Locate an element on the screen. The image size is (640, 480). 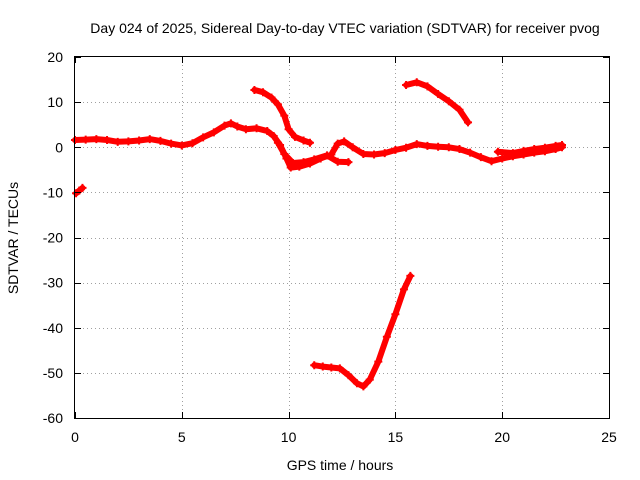
y-tick-label: -40 is located at coordinates (53, 328).